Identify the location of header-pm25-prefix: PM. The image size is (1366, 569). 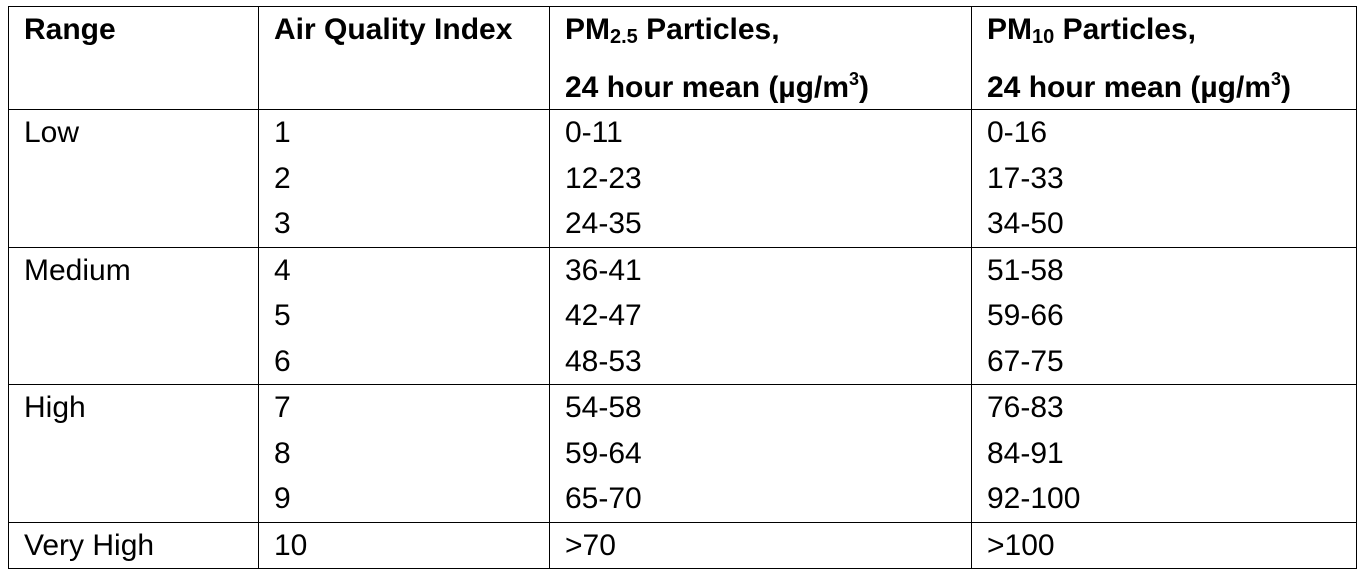
(587, 29).